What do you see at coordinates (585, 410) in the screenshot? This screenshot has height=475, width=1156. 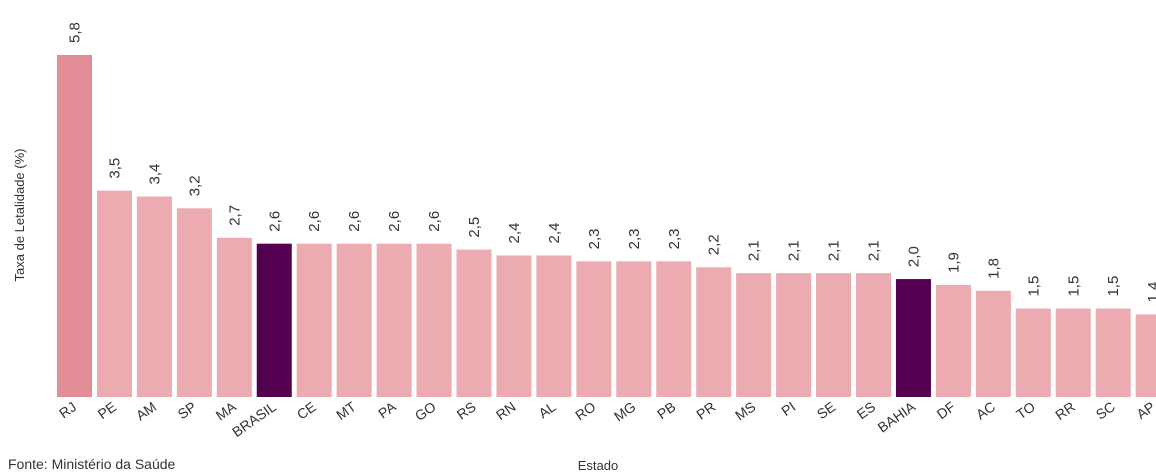 I see `category-label-ro: RO` at bounding box center [585, 410].